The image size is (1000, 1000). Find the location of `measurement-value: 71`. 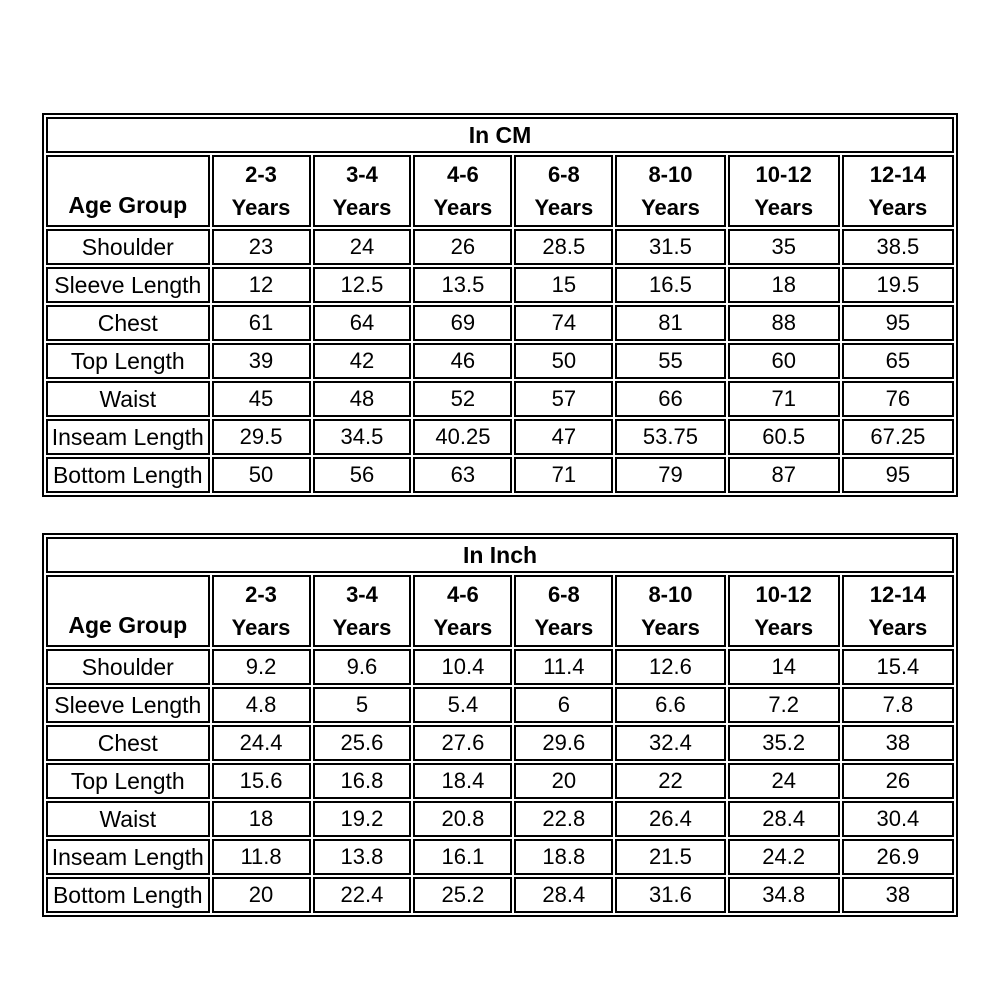

measurement-value: 71 is located at coordinates (564, 475).